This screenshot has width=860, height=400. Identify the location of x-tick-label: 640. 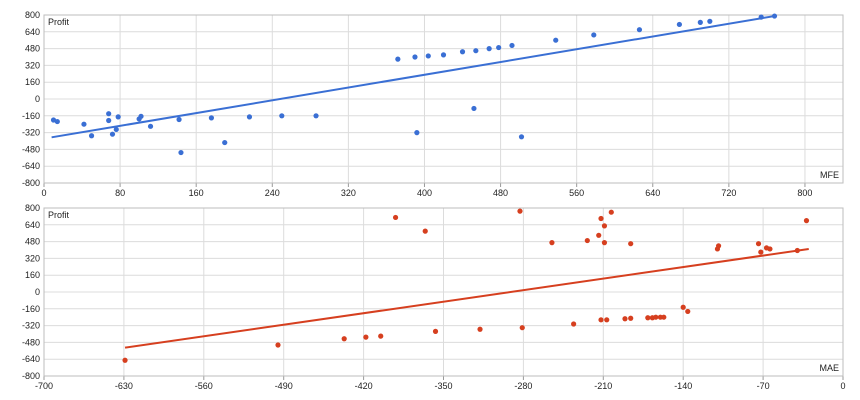
(652, 193).